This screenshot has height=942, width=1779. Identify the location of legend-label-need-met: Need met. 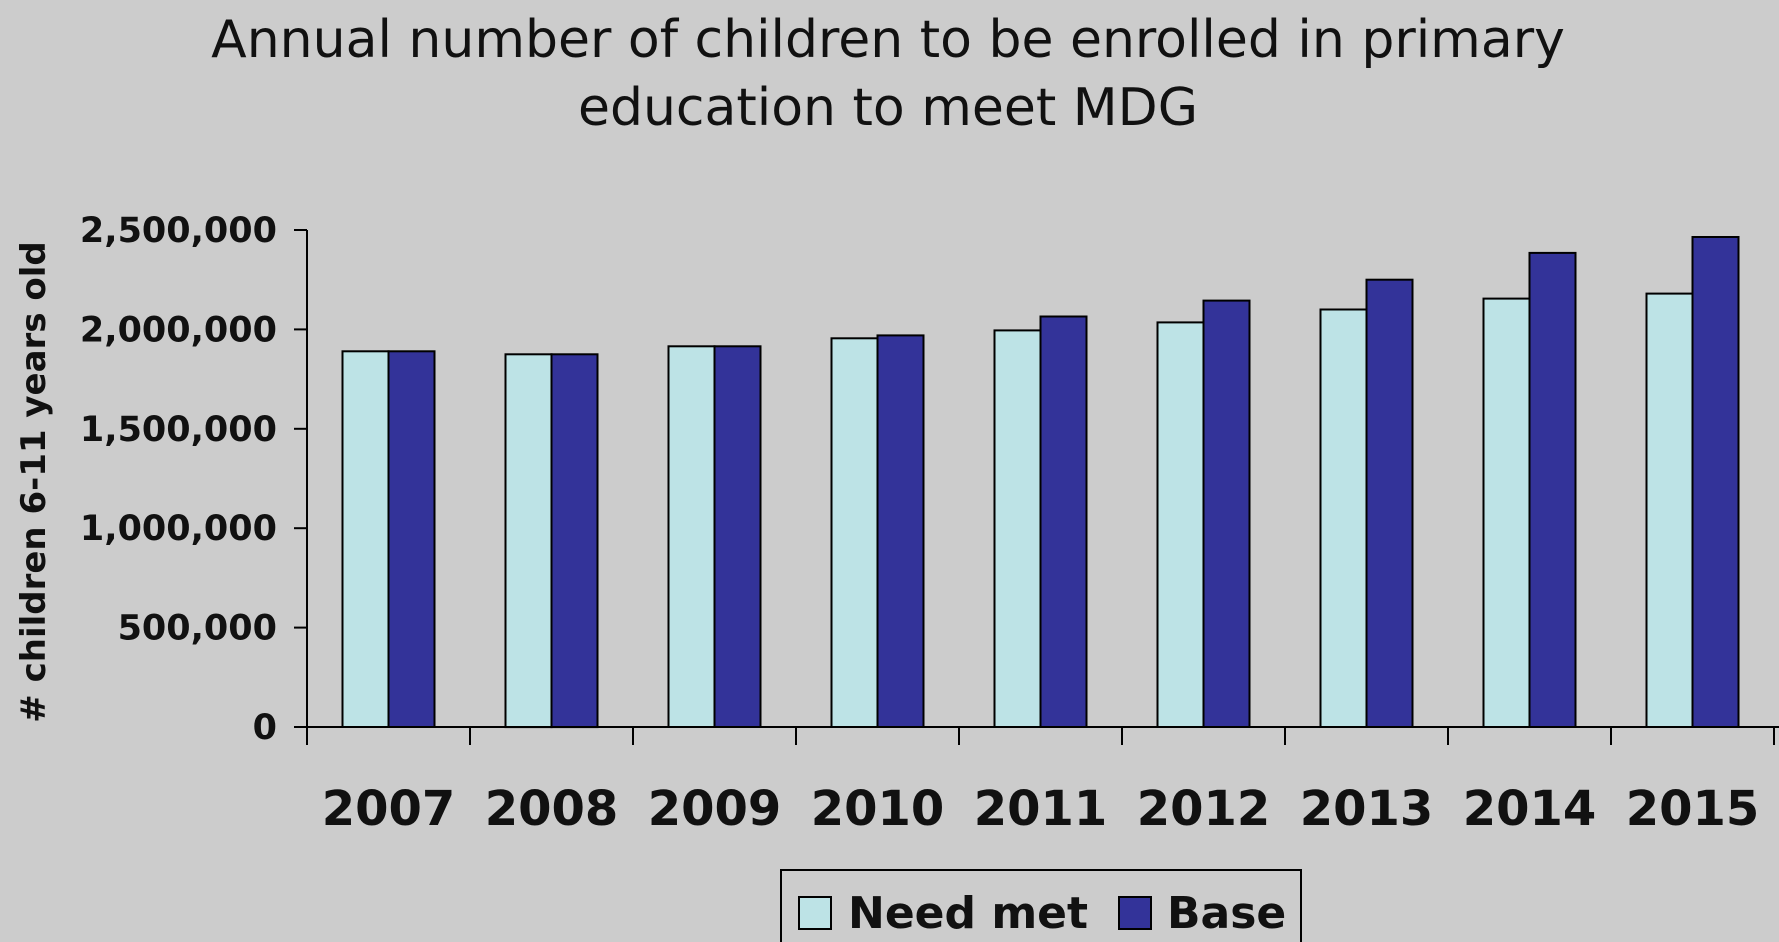
(968, 913).